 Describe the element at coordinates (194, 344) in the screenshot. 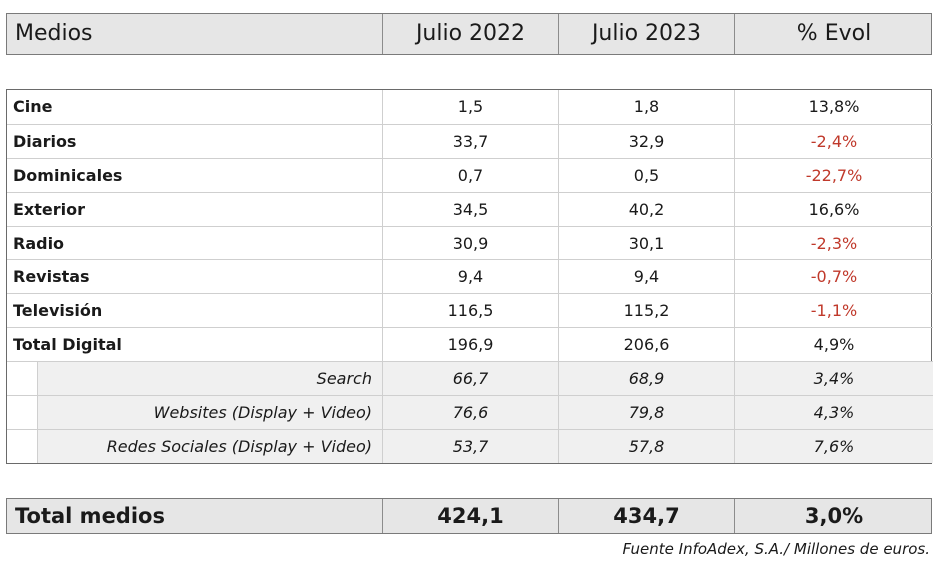

I see `row-label: Total Digital` at that location.